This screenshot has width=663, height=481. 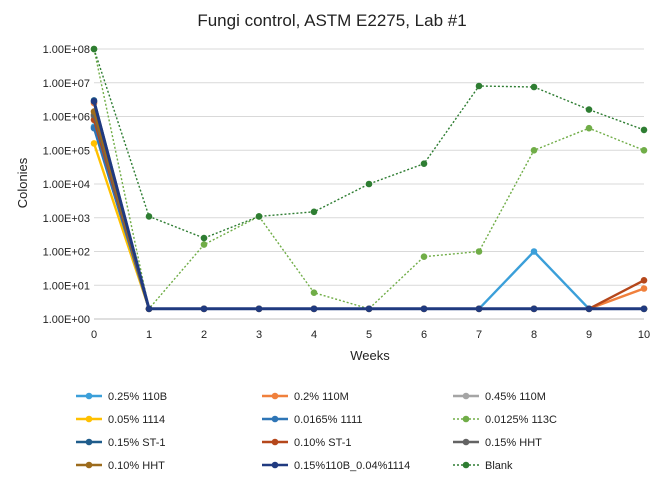 What do you see at coordinates (204, 335) in the screenshot?
I see `x-tick-label: 2` at bounding box center [204, 335].